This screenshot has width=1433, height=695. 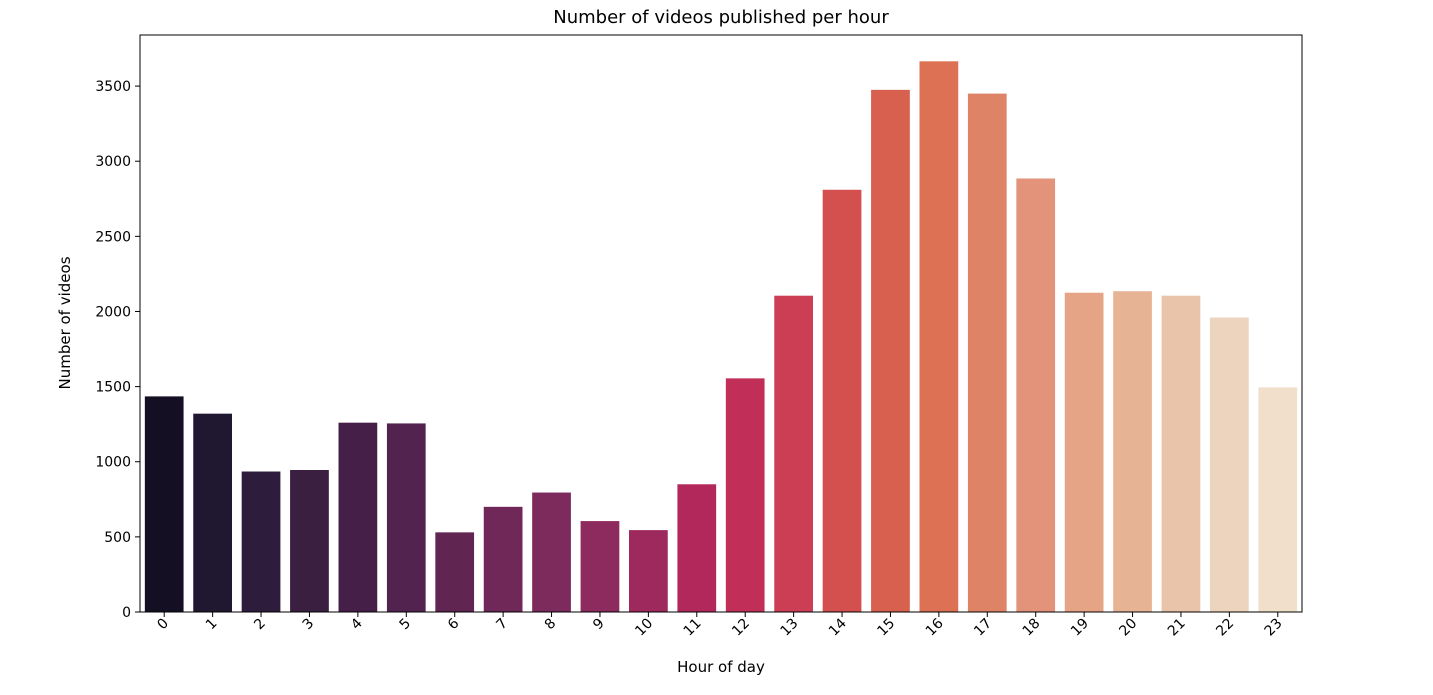 I want to click on x-tick-label: 20, so click(x=1128, y=628).